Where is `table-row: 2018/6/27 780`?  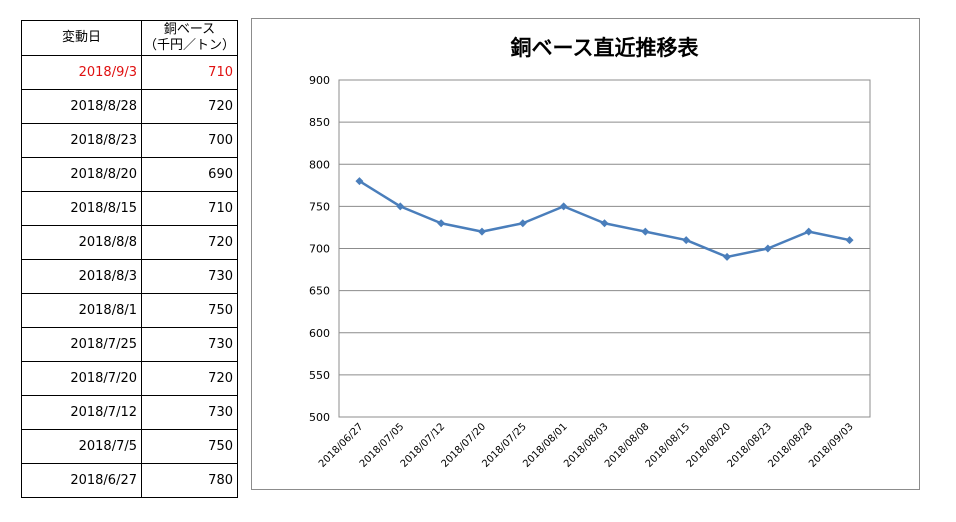 table-row: 2018/6/27 780 is located at coordinates (129, 480).